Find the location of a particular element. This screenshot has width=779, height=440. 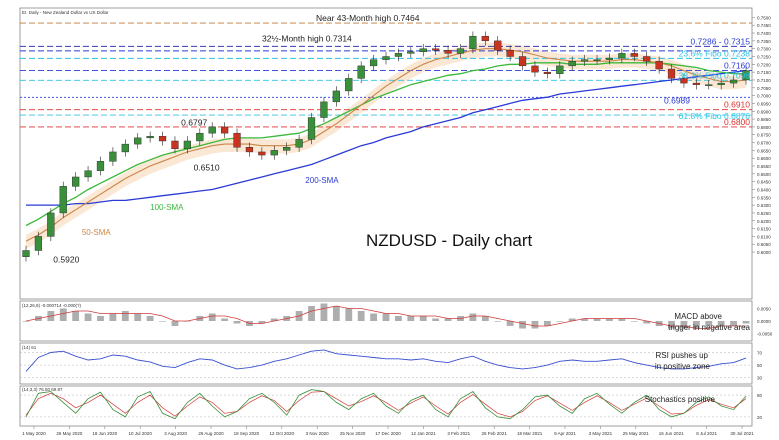

x-tick-label: 3 Nov 2020 is located at coordinates (318, 433).